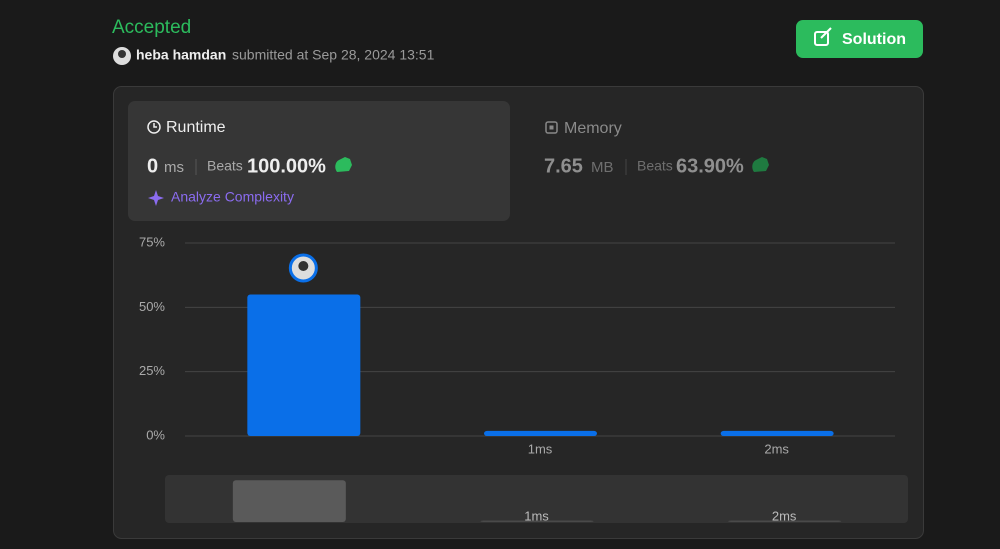 The height and width of the screenshot is (549, 1000). What do you see at coordinates (874, 39) in the screenshot?
I see `button-label: Solution` at bounding box center [874, 39].